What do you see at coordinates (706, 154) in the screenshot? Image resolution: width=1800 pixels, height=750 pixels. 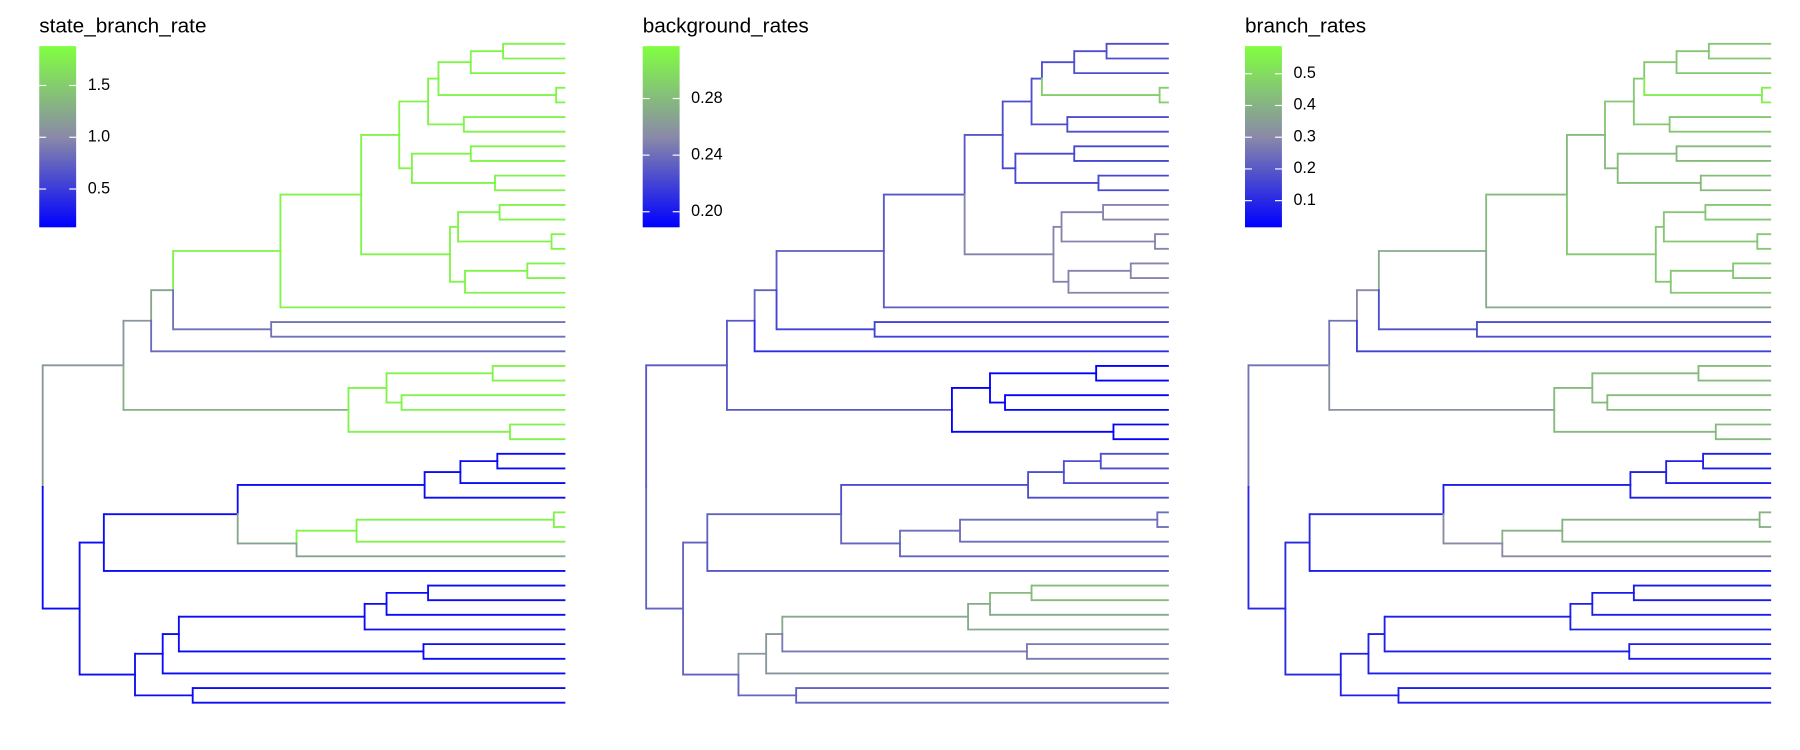 I see `colorbar-tick-label: 0.24` at bounding box center [706, 154].